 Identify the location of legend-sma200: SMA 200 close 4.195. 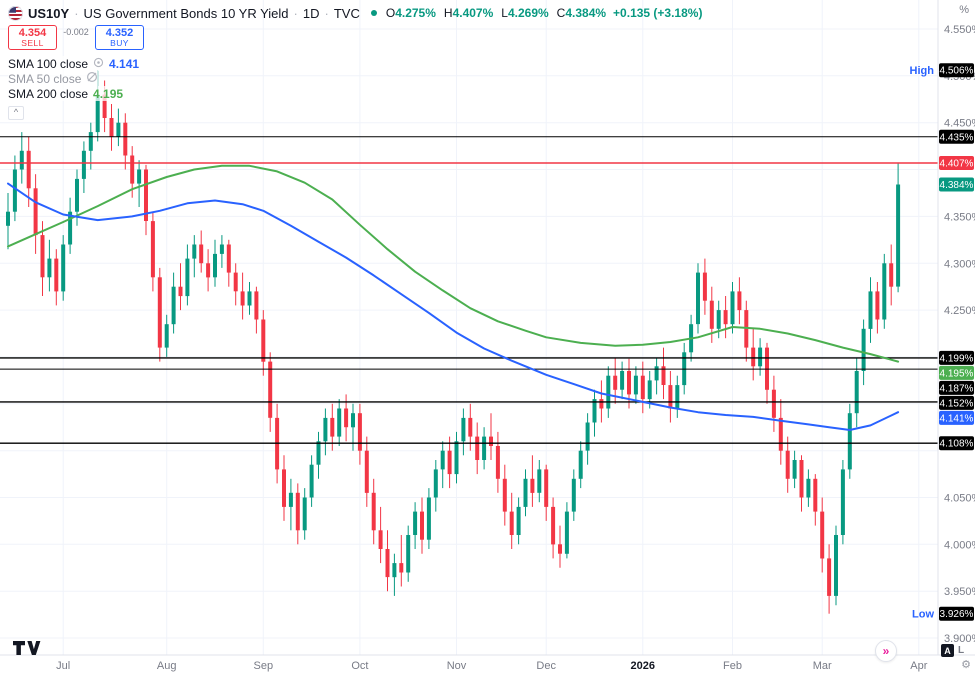
(66, 93).